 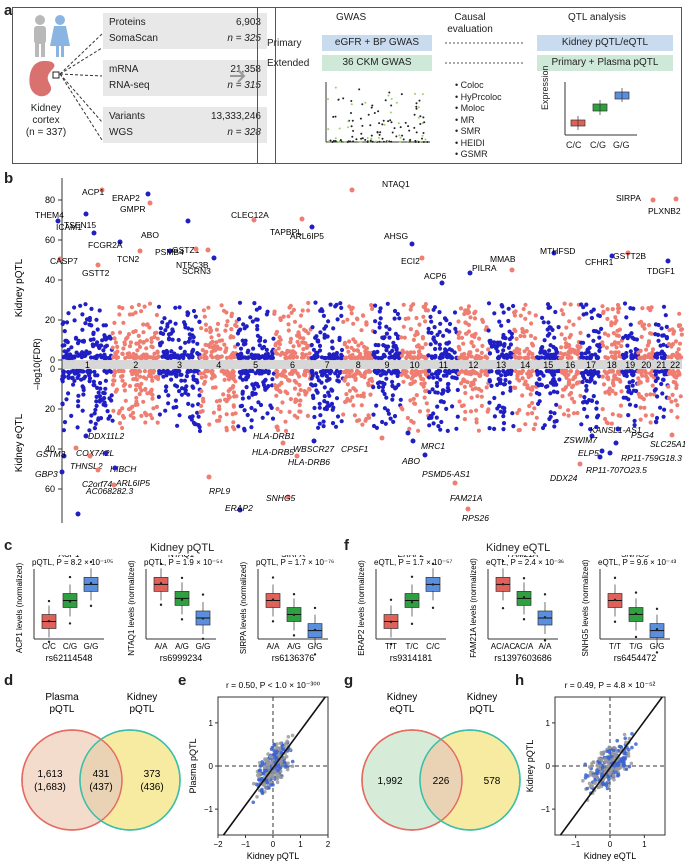 I want to click on eqtl-hit-label: THNSL2, so click(x=86, y=466).